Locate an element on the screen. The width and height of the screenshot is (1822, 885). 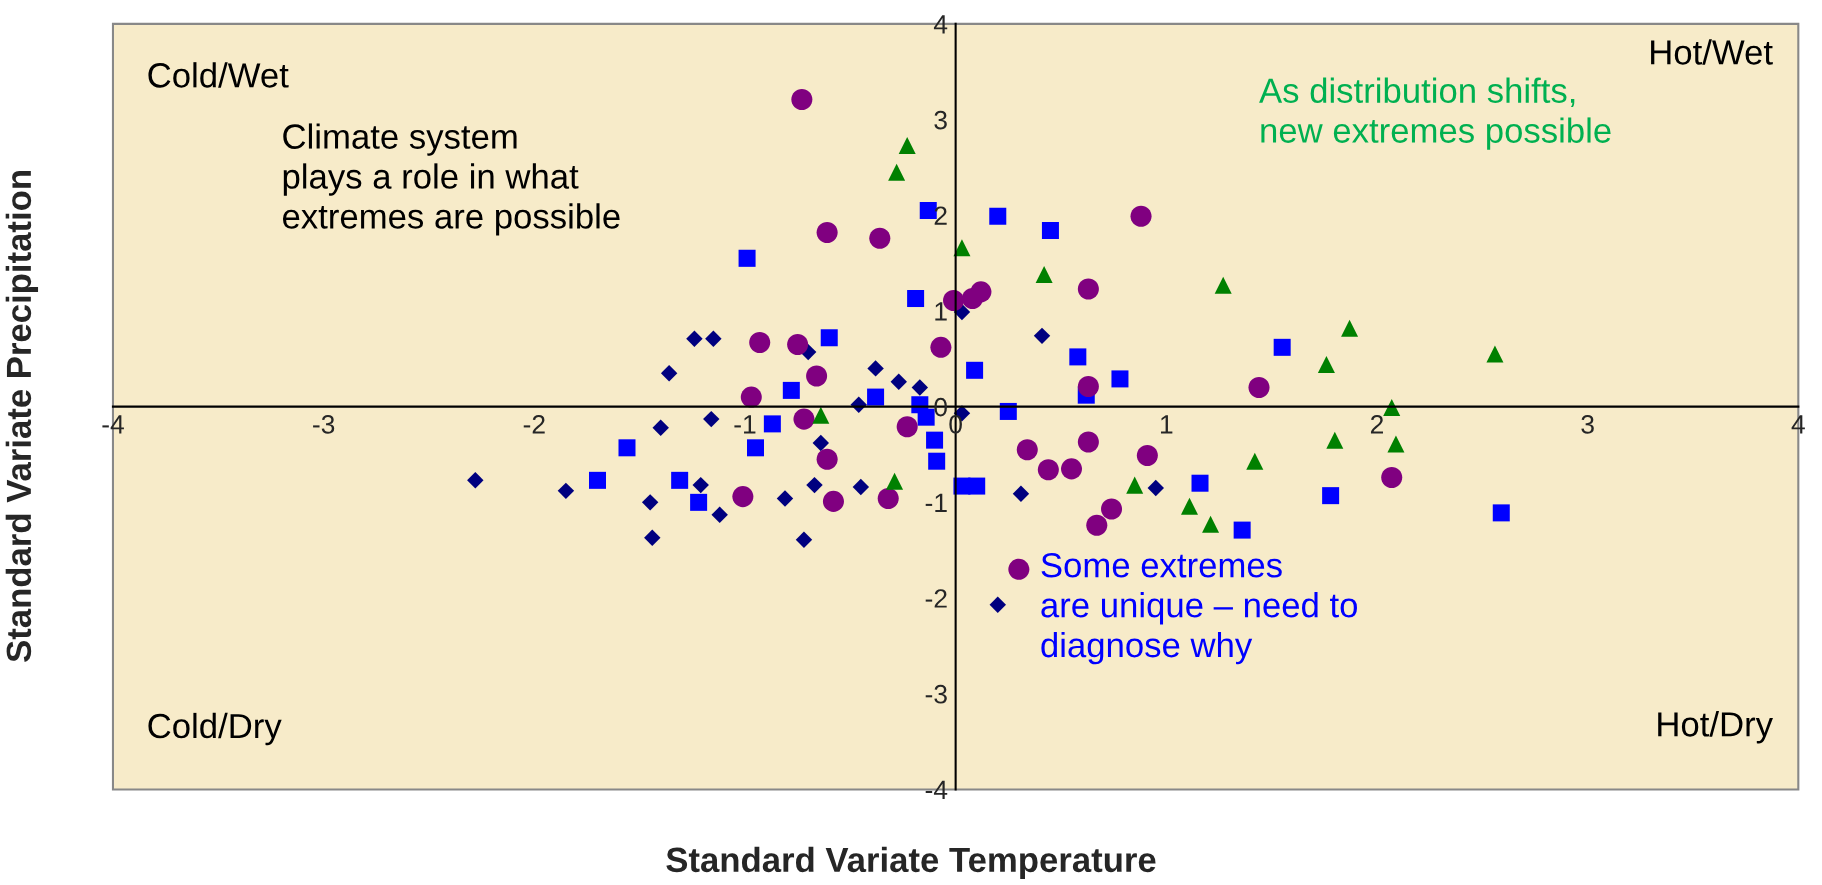
y-tick-label: -4 is located at coordinates (936, 789).